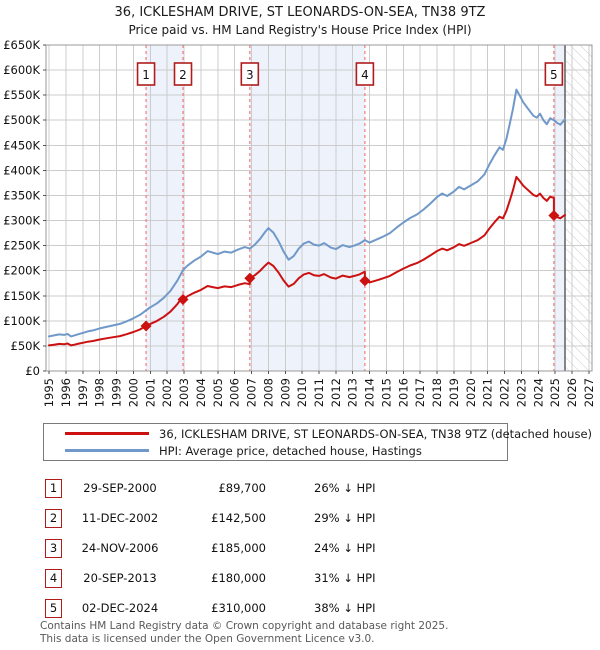  Describe the element at coordinates (66, 392) in the screenshot. I see `x-axis-label: 1996` at that location.